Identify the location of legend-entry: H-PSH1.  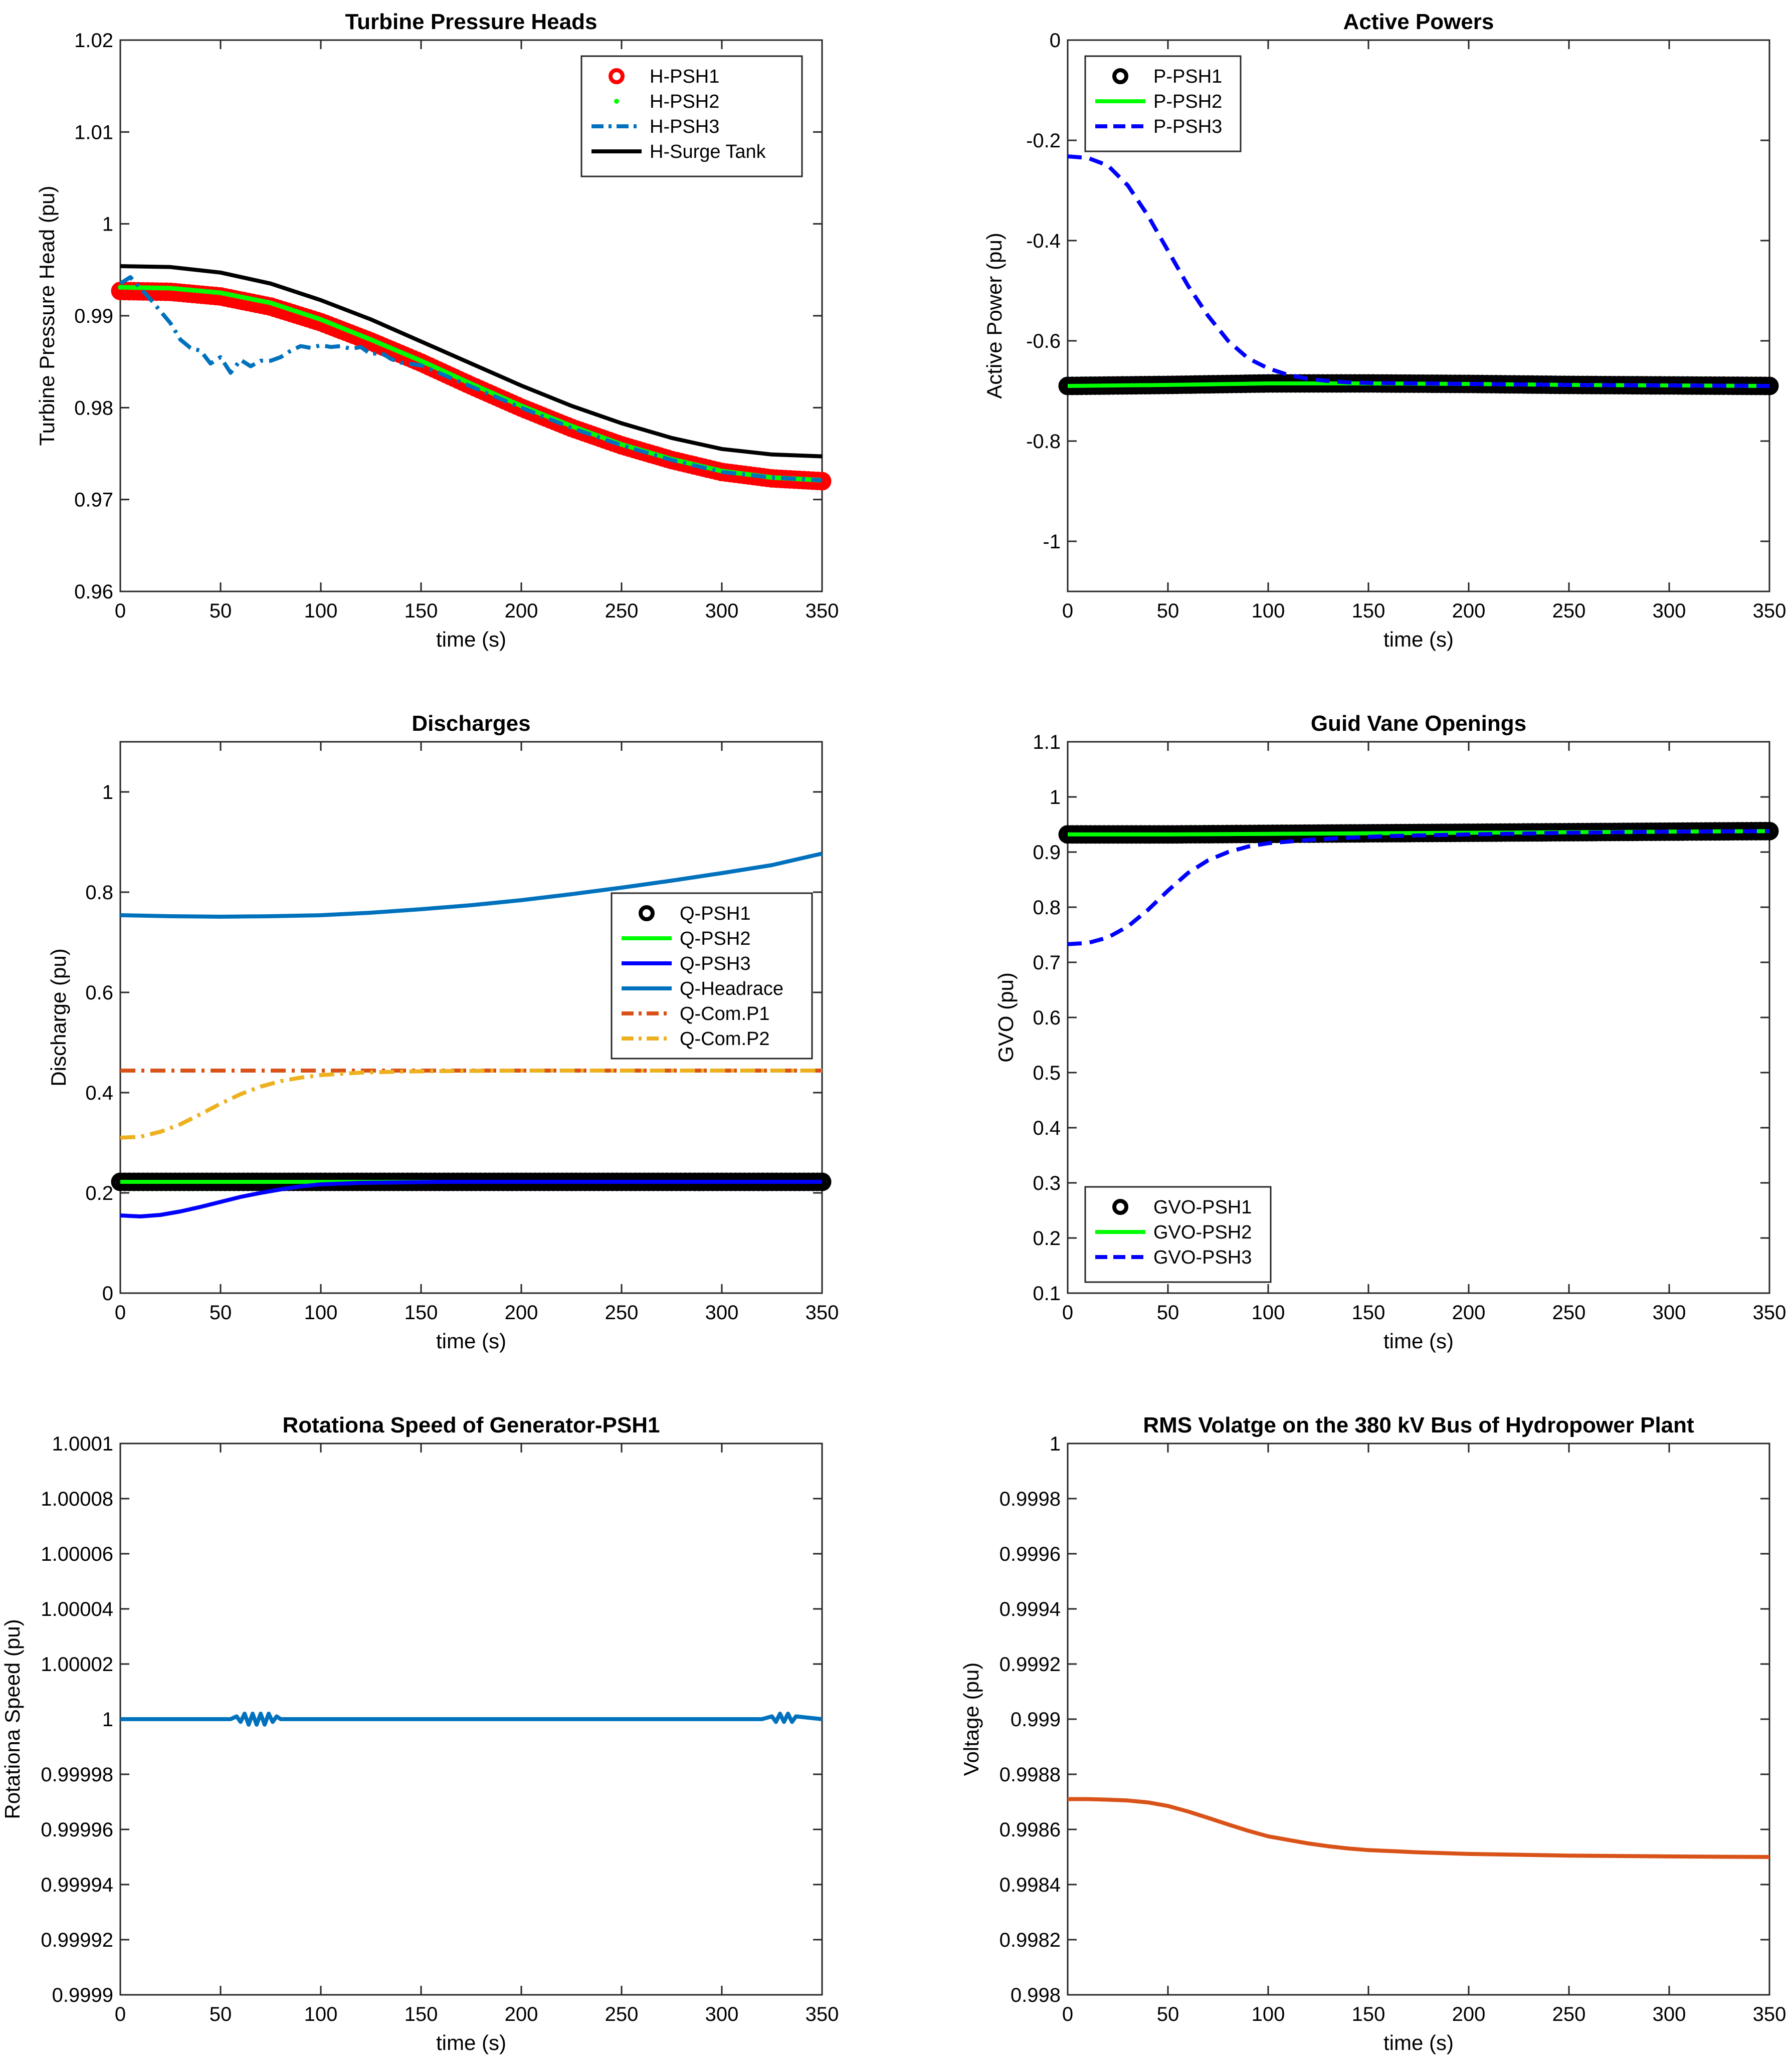
(684, 76).